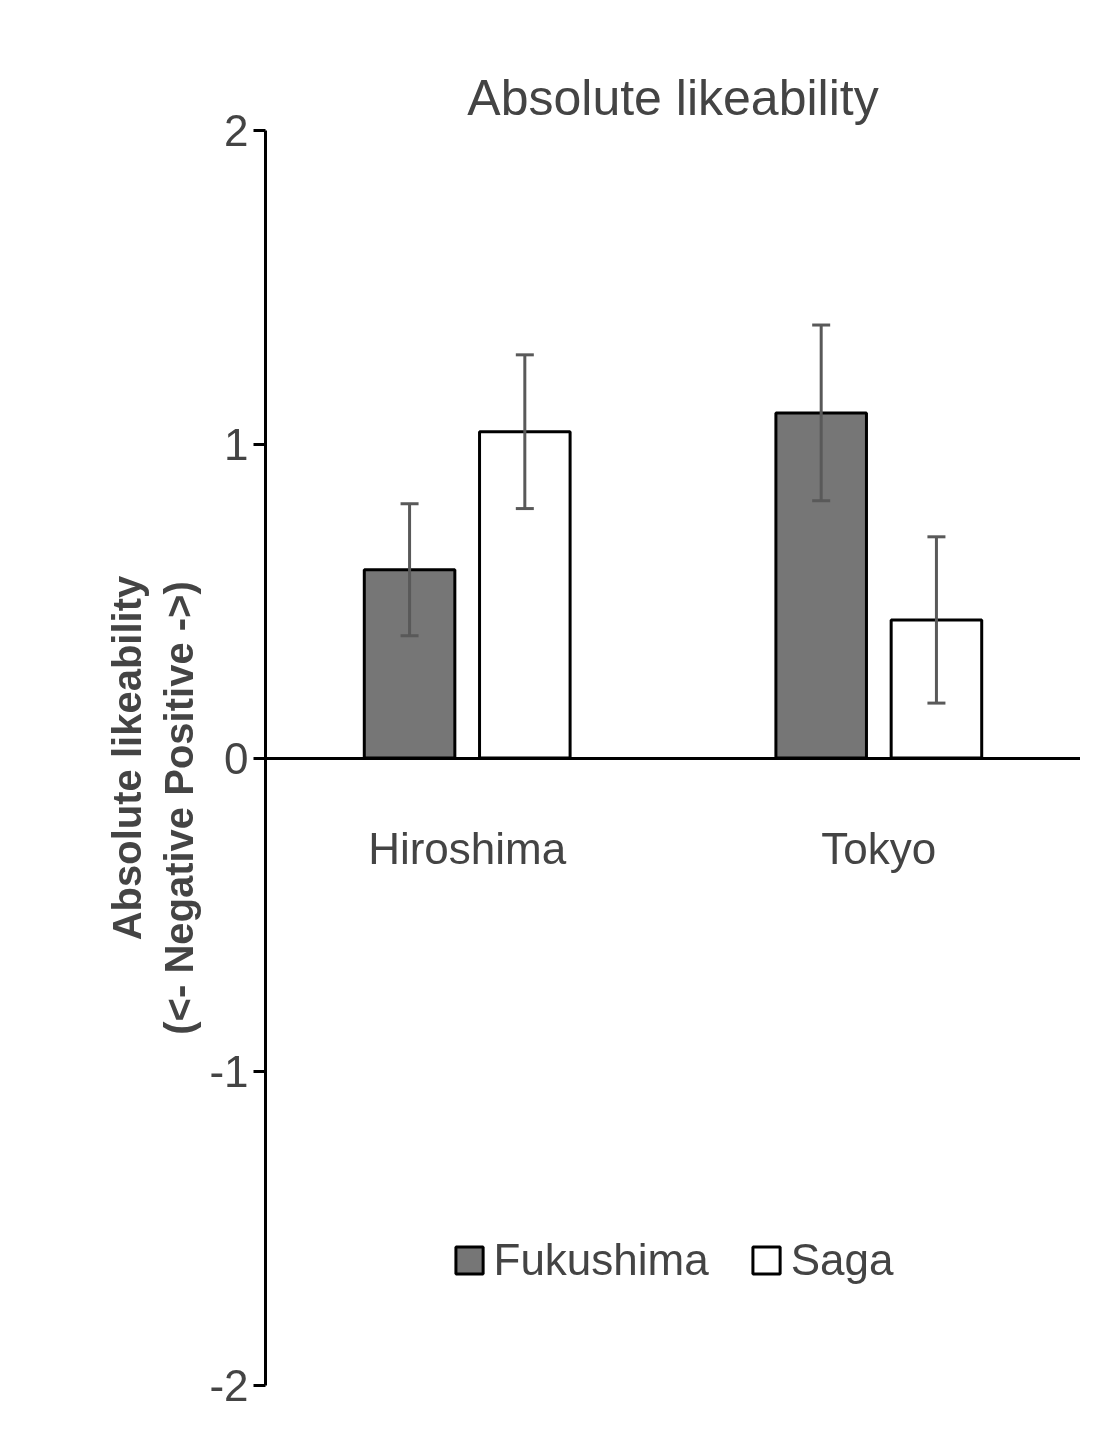 This screenshot has width=1096, height=1431. What do you see at coordinates (842, 1260) in the screenshot?
I see `legend-label: Saga` at bounding box center [842, 1260].